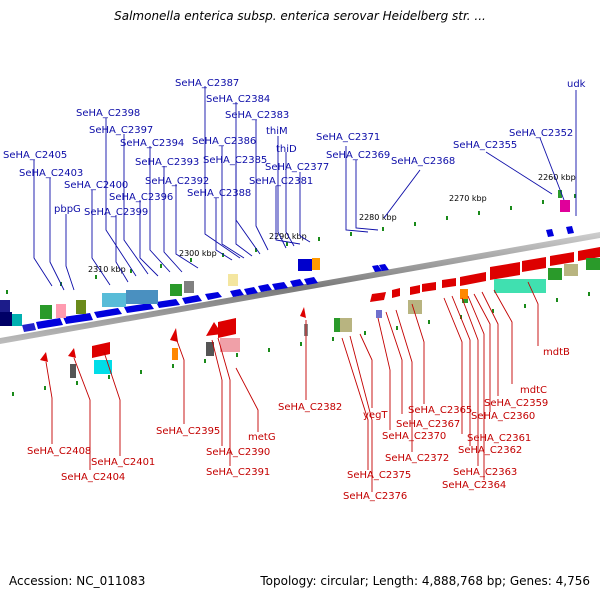 This screenshot has height=600, width=600. What do you see at coordinates (116, 212) in the screenshot?
I see `gene-label: SeHA_C2399` at bounding box center [116, 212].